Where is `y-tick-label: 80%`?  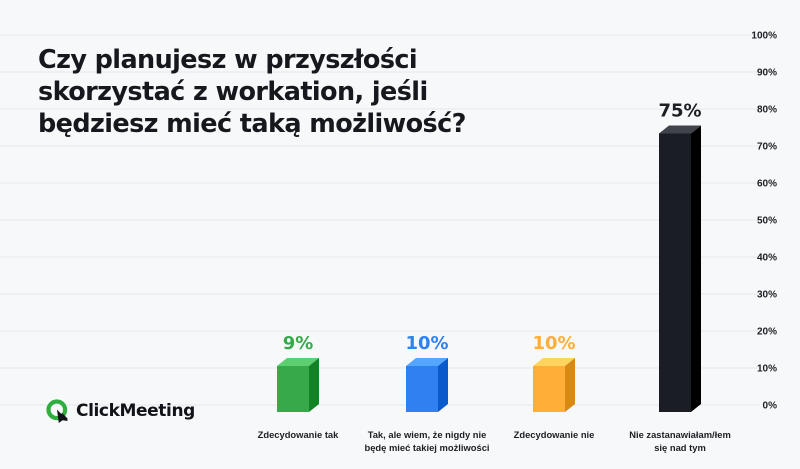 y-tick-label: 80% is located at coordinates (767, 110).